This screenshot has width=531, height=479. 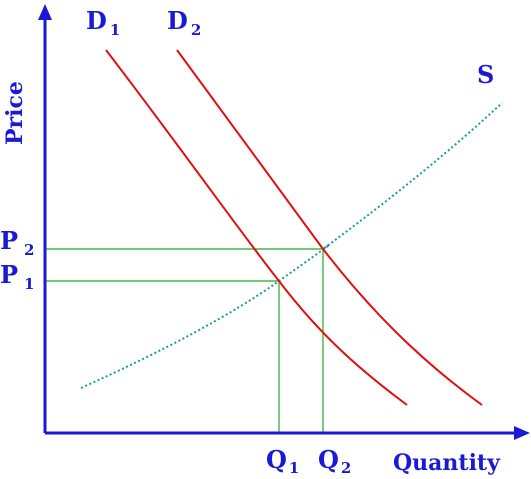 I want to click on x-axis-arrowhead, so click(x=522, y=433).